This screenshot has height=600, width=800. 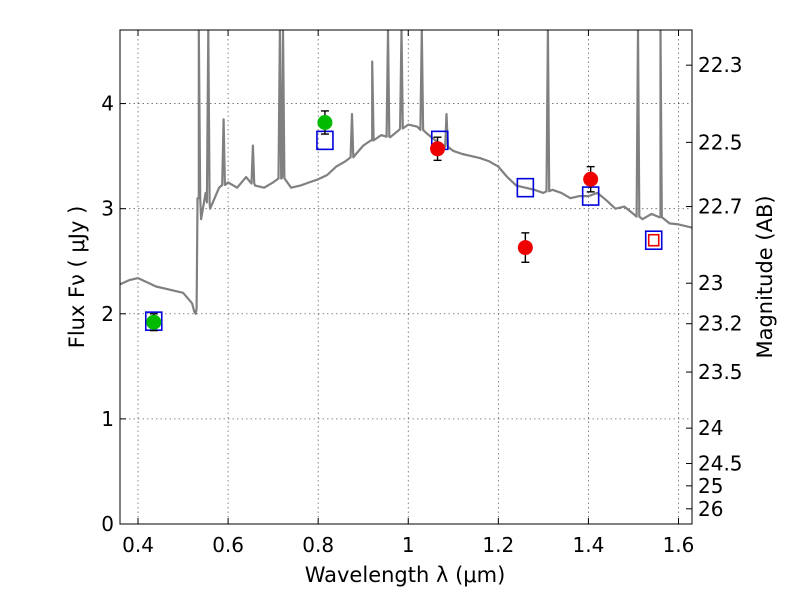 I want to click on magnitude-tick-label: 22.3, so click(x=720, y=65).